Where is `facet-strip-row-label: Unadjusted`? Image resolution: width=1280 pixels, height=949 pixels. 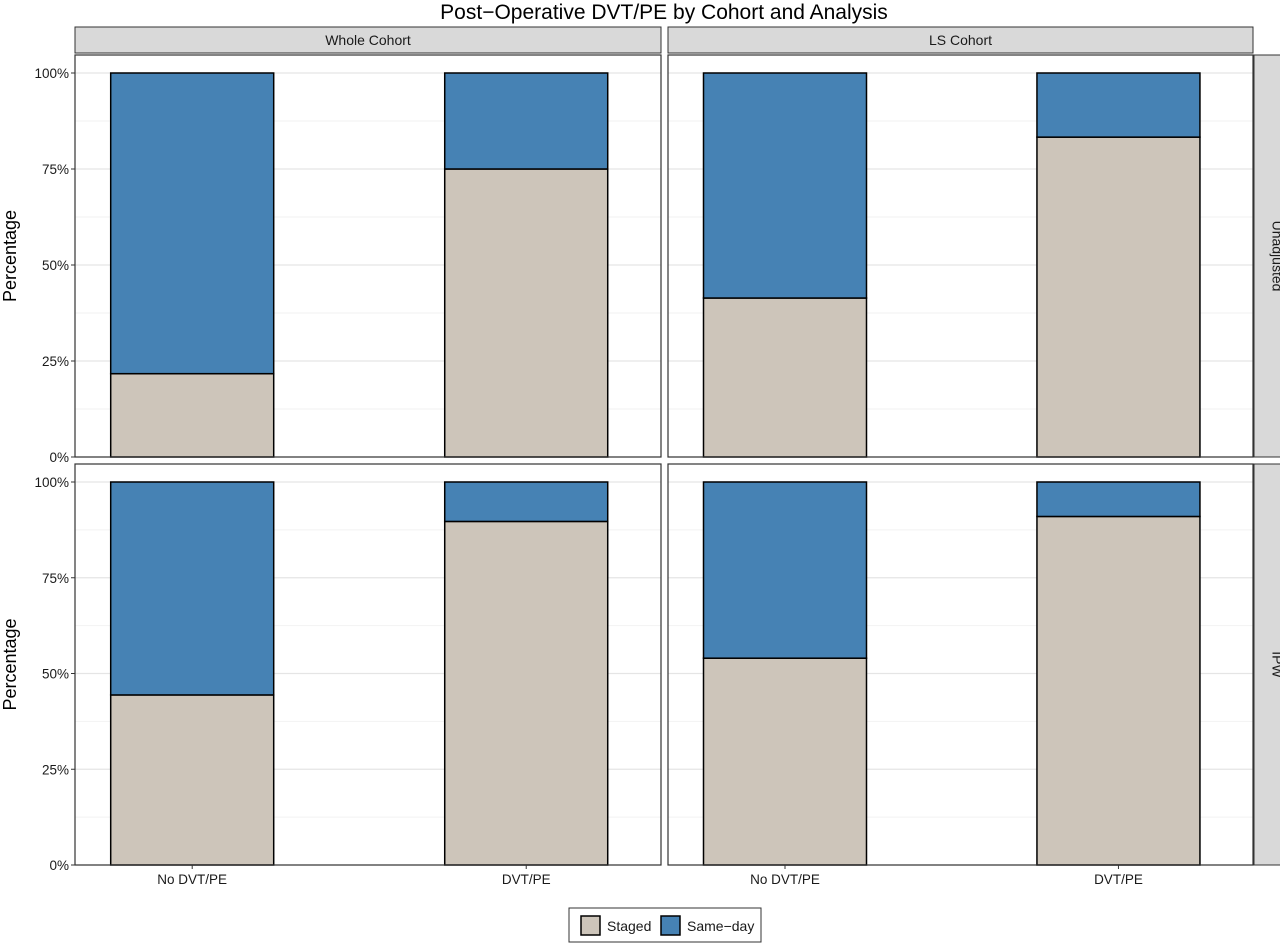 facet-strip-row-label: Unadjusted is located at coordinates (1275, 256).